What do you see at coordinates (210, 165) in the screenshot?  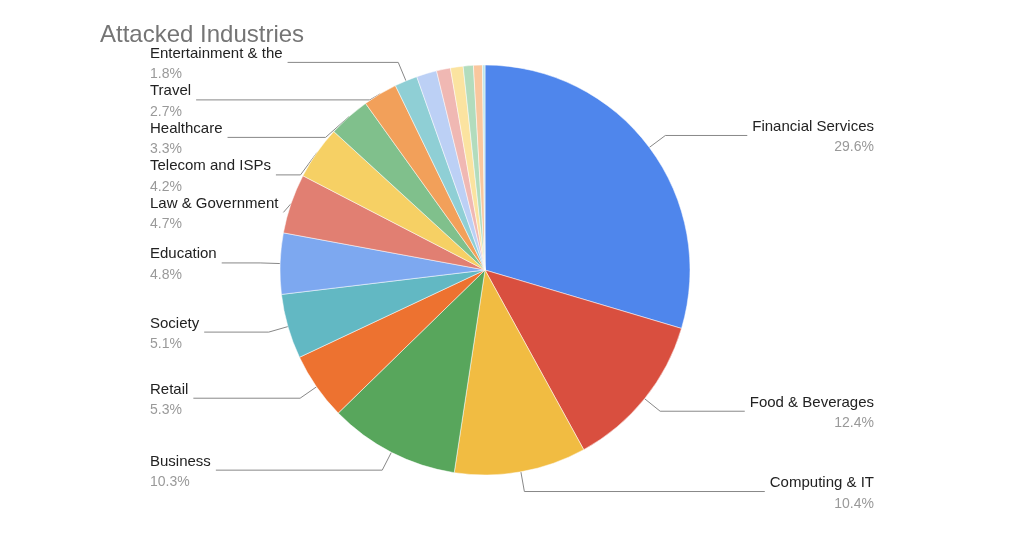 I see `slice-label: Telecom and ISPs` at bounding box center [210, 165].